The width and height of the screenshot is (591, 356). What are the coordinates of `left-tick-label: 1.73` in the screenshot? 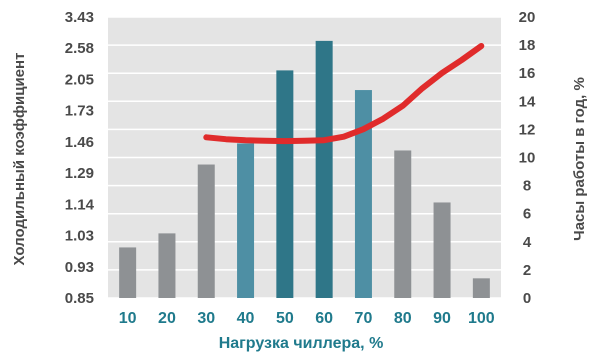 It's located at (79, 111).